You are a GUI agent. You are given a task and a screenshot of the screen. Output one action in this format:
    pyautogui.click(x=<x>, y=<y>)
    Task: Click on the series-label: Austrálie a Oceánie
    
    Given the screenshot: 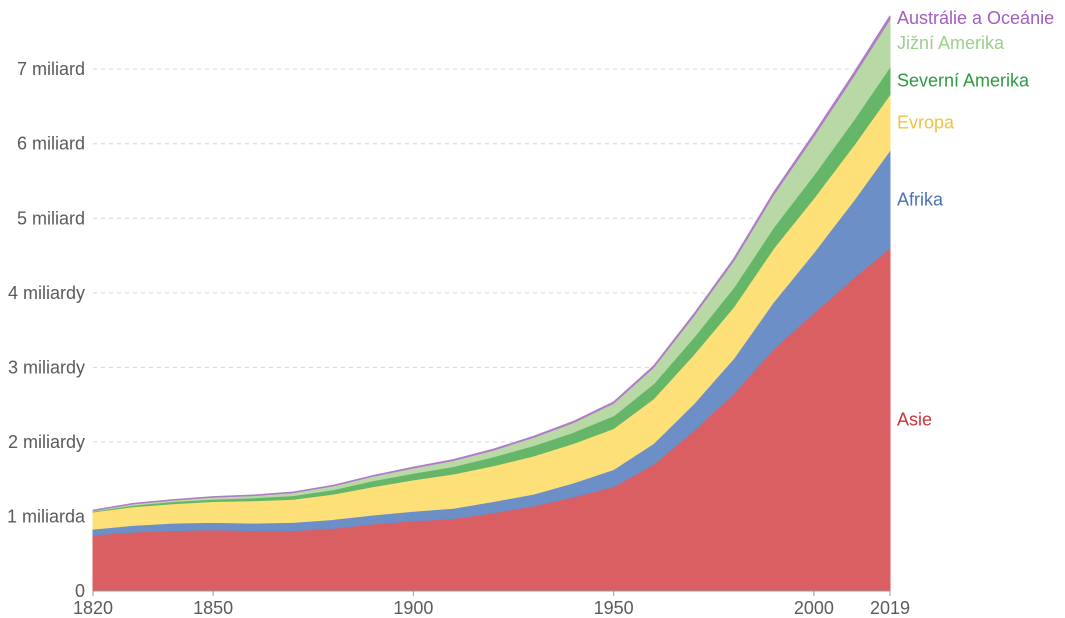 What is the action you would take?
    pyautogui.click(x=975, y=18)
    